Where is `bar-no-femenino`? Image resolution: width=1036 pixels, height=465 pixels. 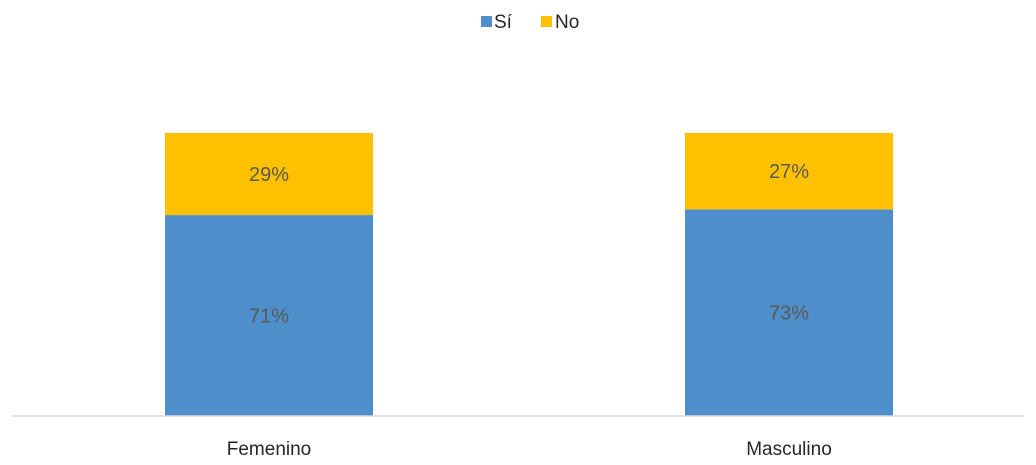 bar-no-femenino is located at coordinates (269, 174).